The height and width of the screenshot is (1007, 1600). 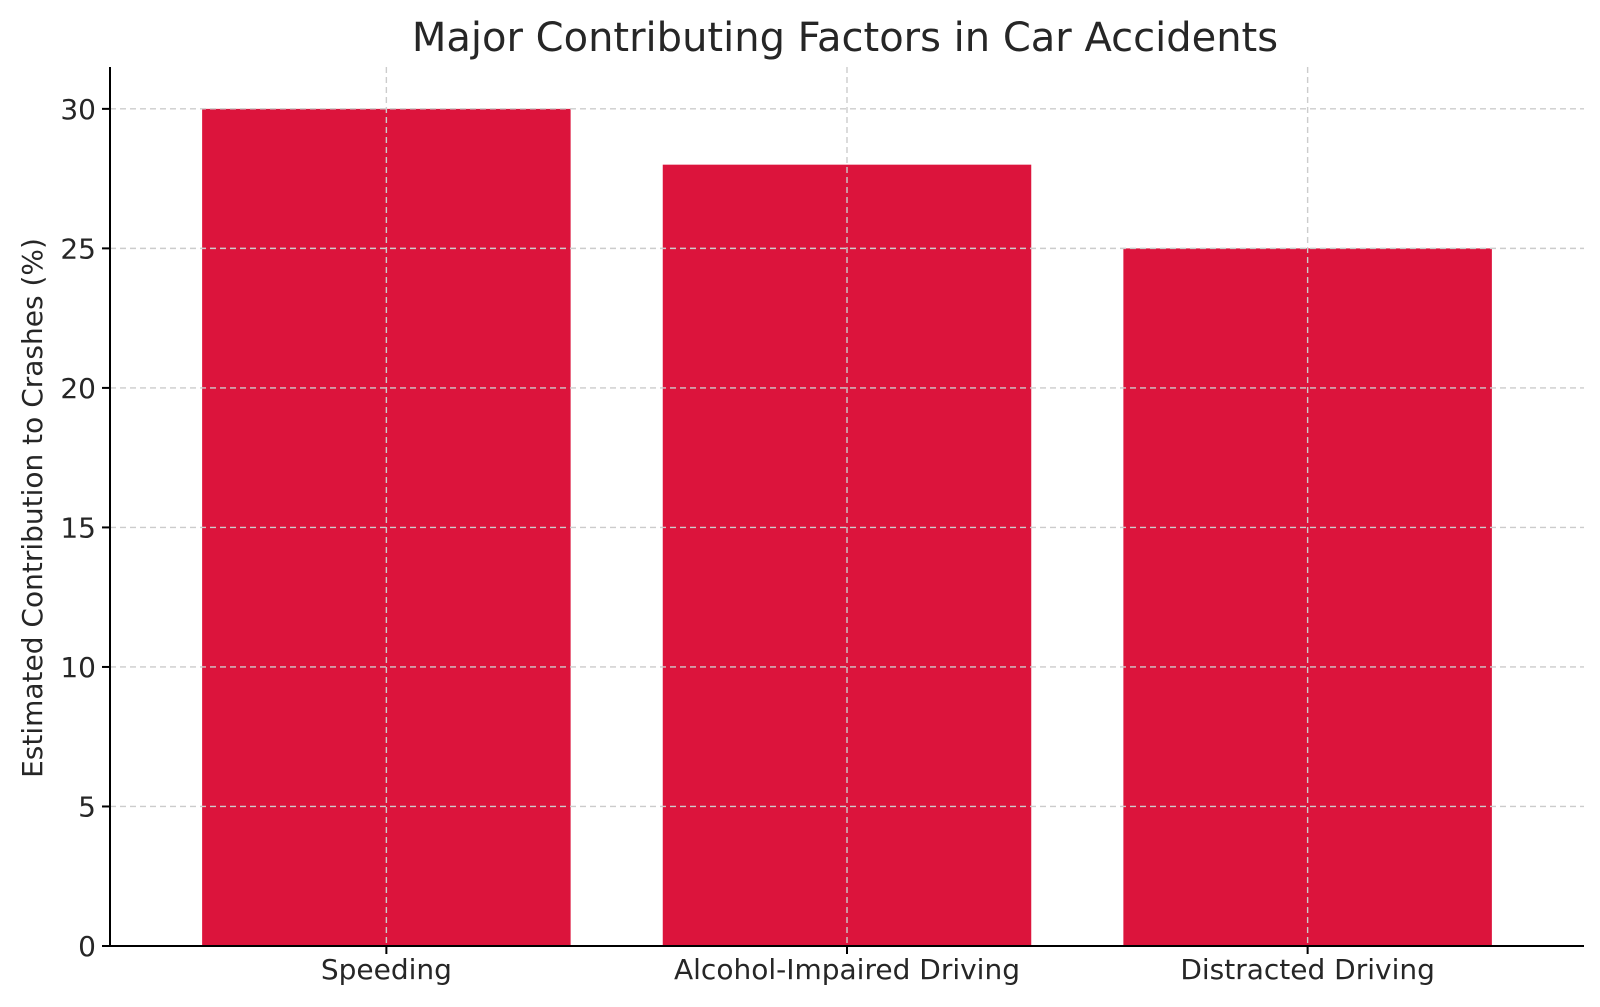 What do you see at coordinates (1307, 969) in the screenshot?
I see `x-tick-label: Distracted Driving` at bounding box center [1307, 969].